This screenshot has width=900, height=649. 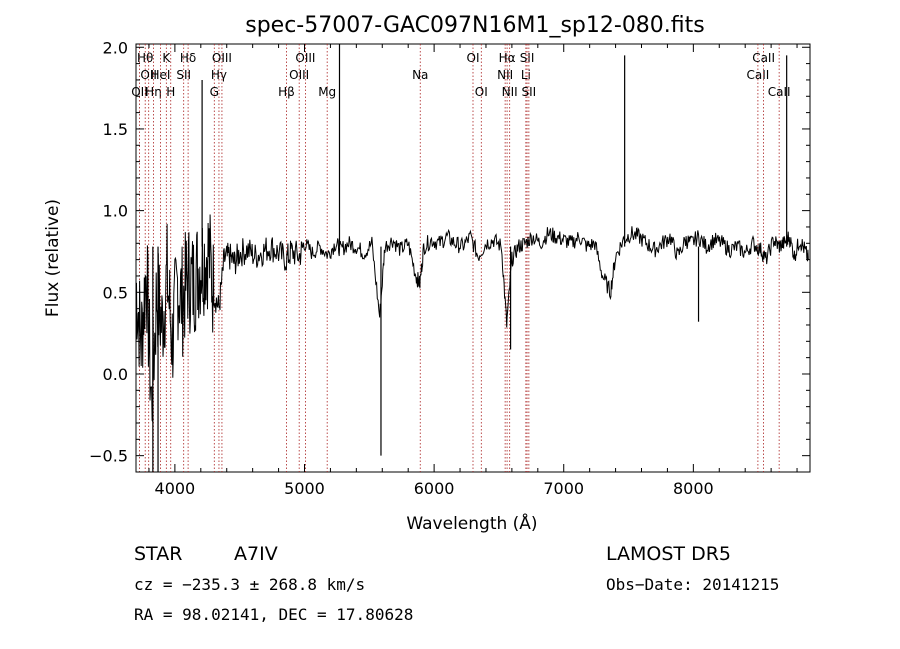 What do you see at coordinates (256, 554) in the screenshot?
I see `subclass: A7IV` at bounding box center [256, 554].